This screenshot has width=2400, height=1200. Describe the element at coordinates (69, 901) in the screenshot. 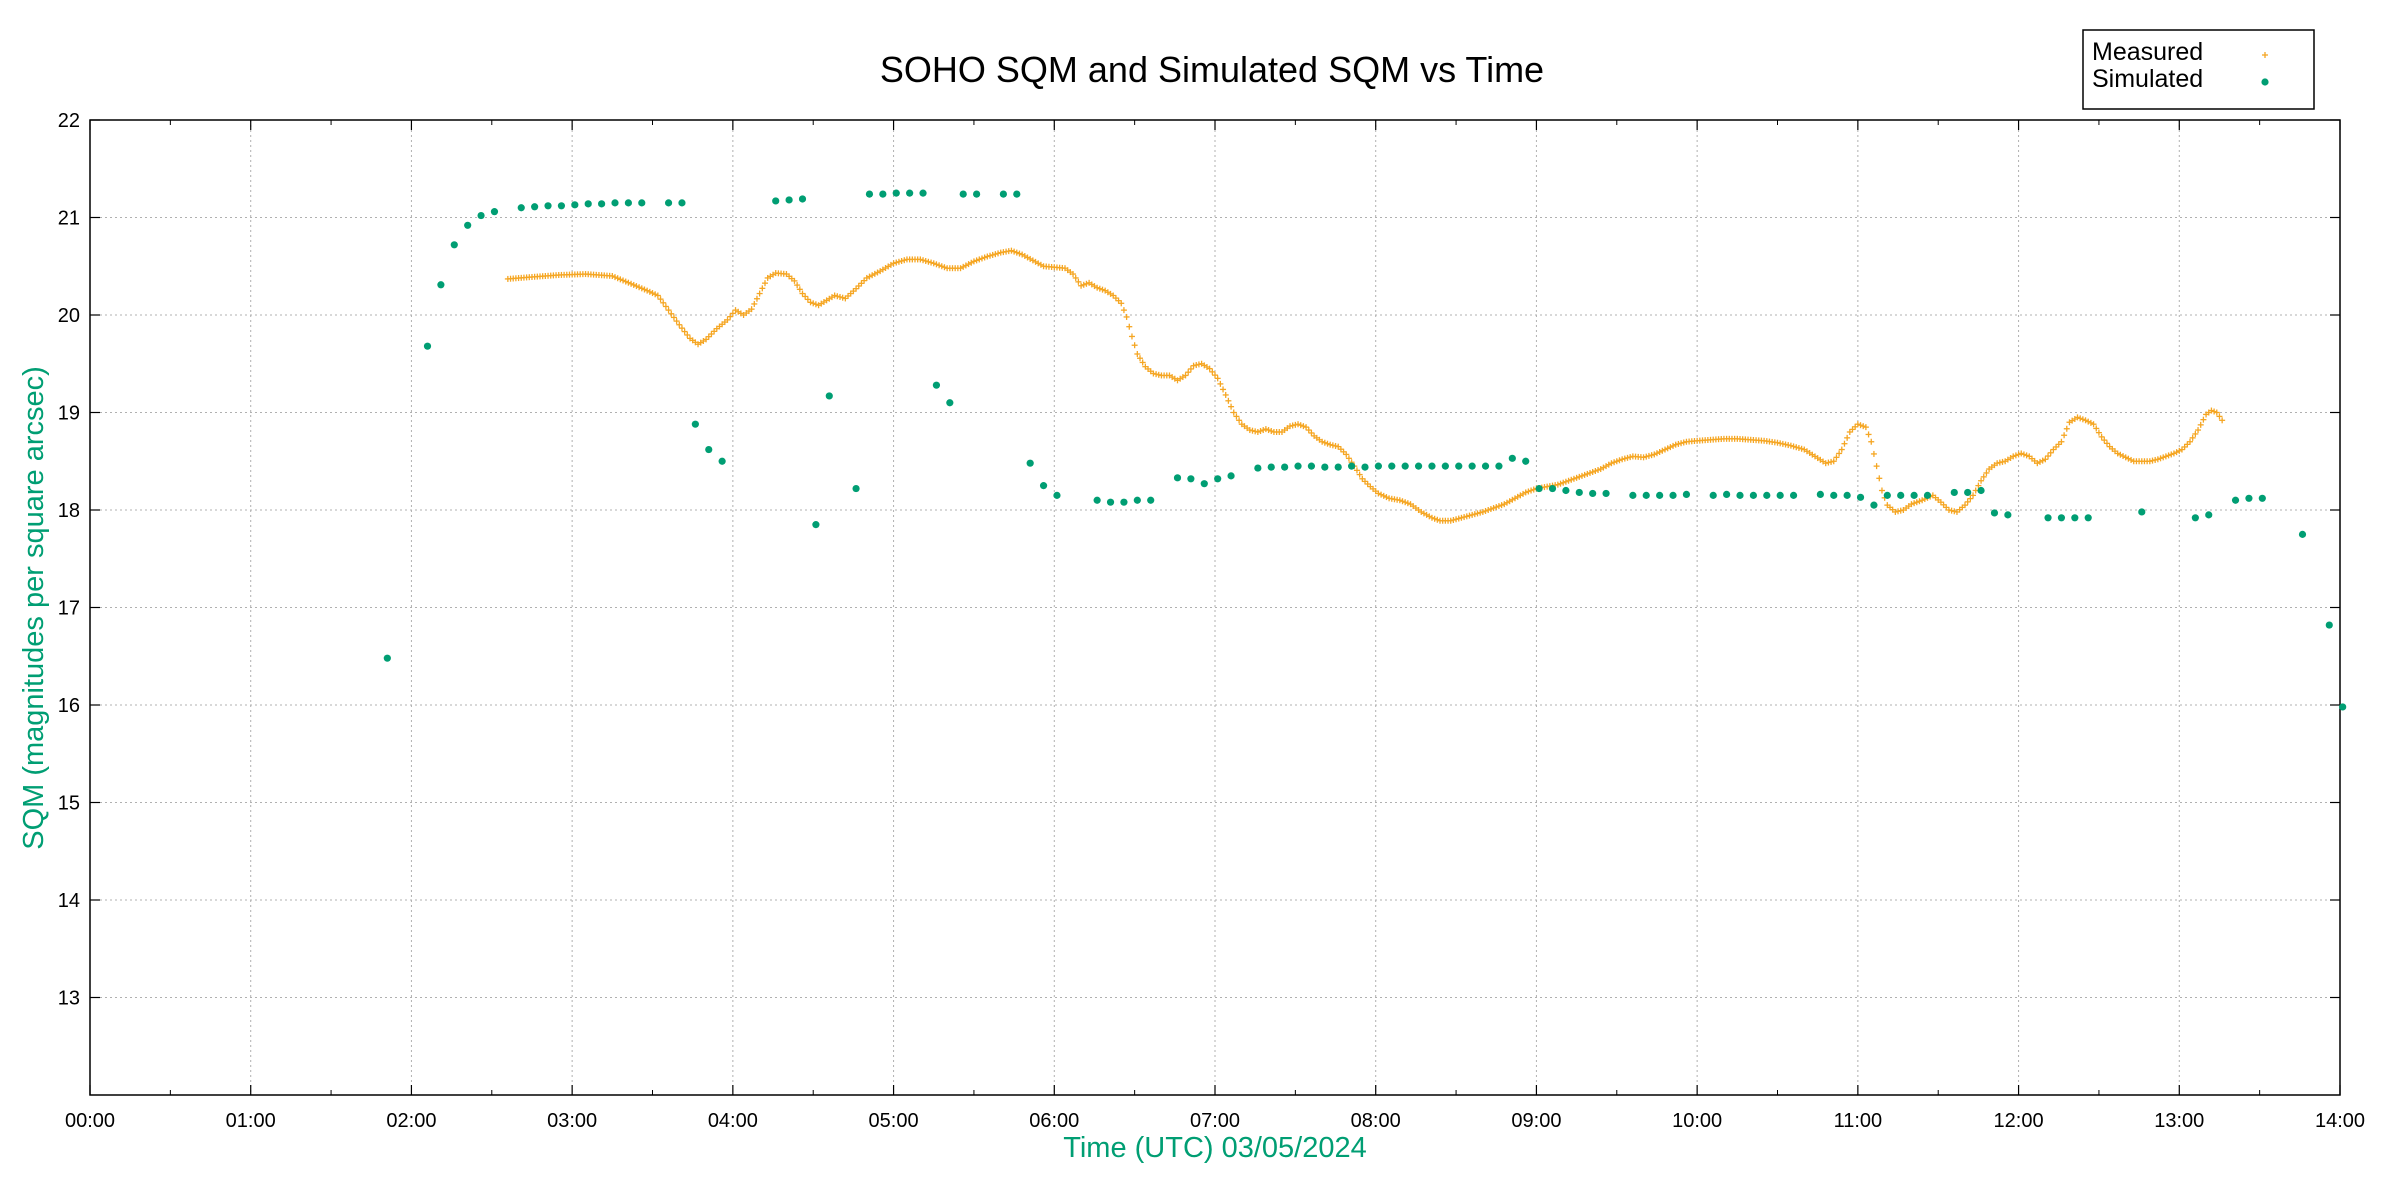

I see `y-tick-label: 14` at that location.